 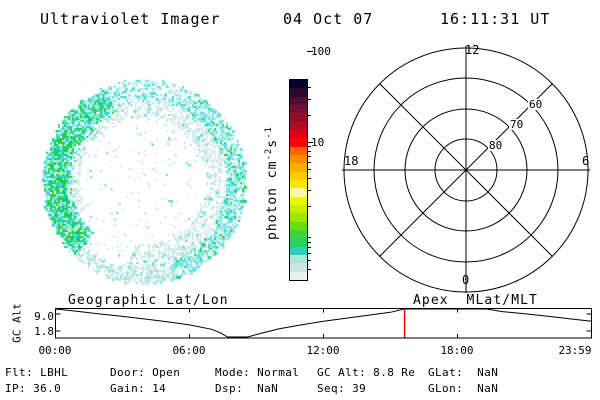 I want to click on colorbar, so click(x=298, y=180).